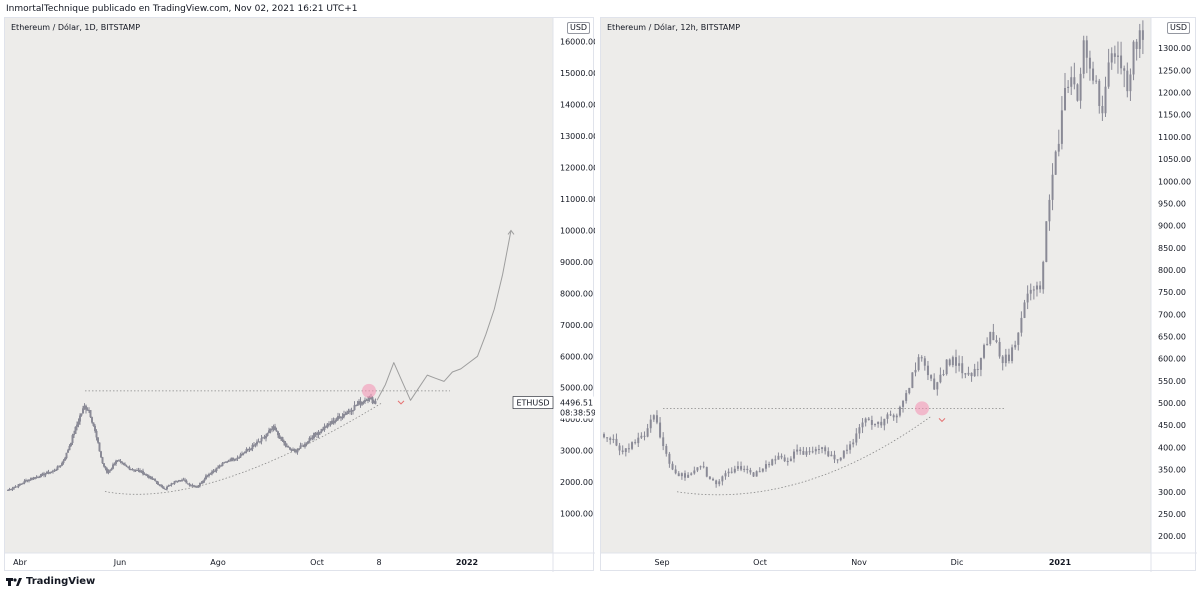 The image size is (1200, 594). What do you see at coordinates (1179, 28) in the screenshot?
I see `currency-tag-12h: USD` at bounding box center [1179, 28].